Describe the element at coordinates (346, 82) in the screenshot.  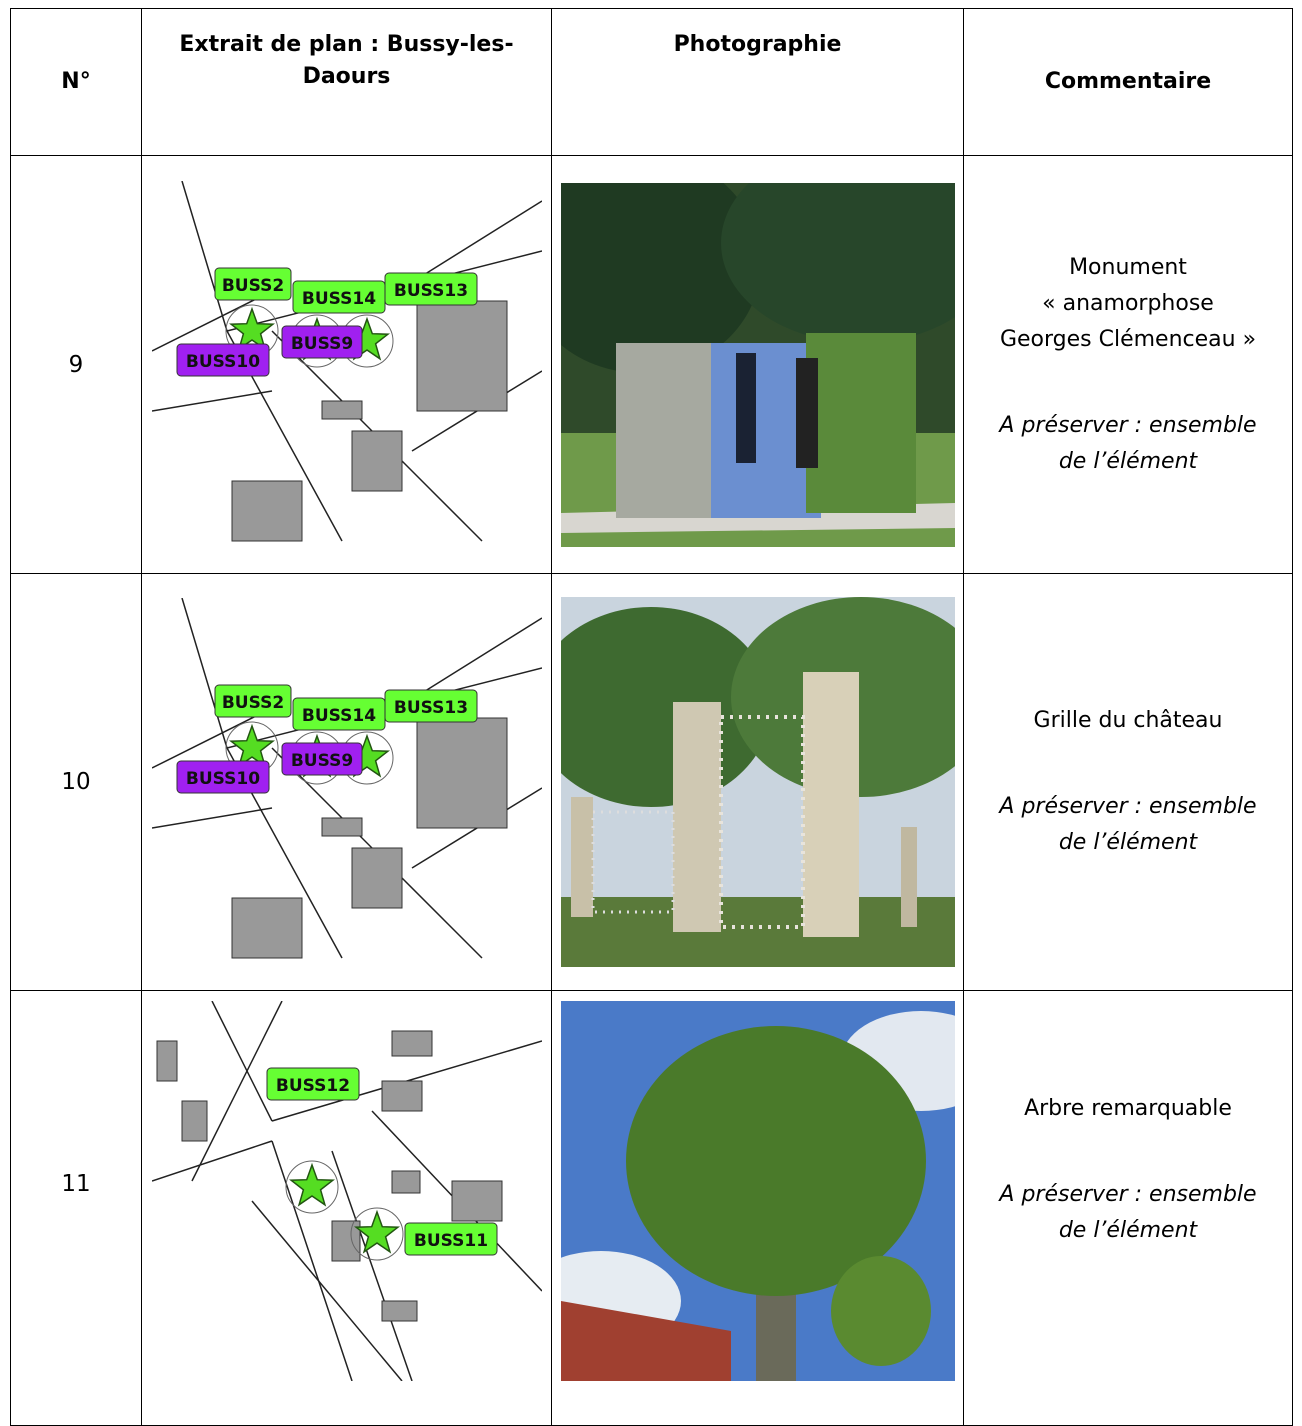
I see `header-cell: Extrait de plan : Bussy-les-Daours` at that location.